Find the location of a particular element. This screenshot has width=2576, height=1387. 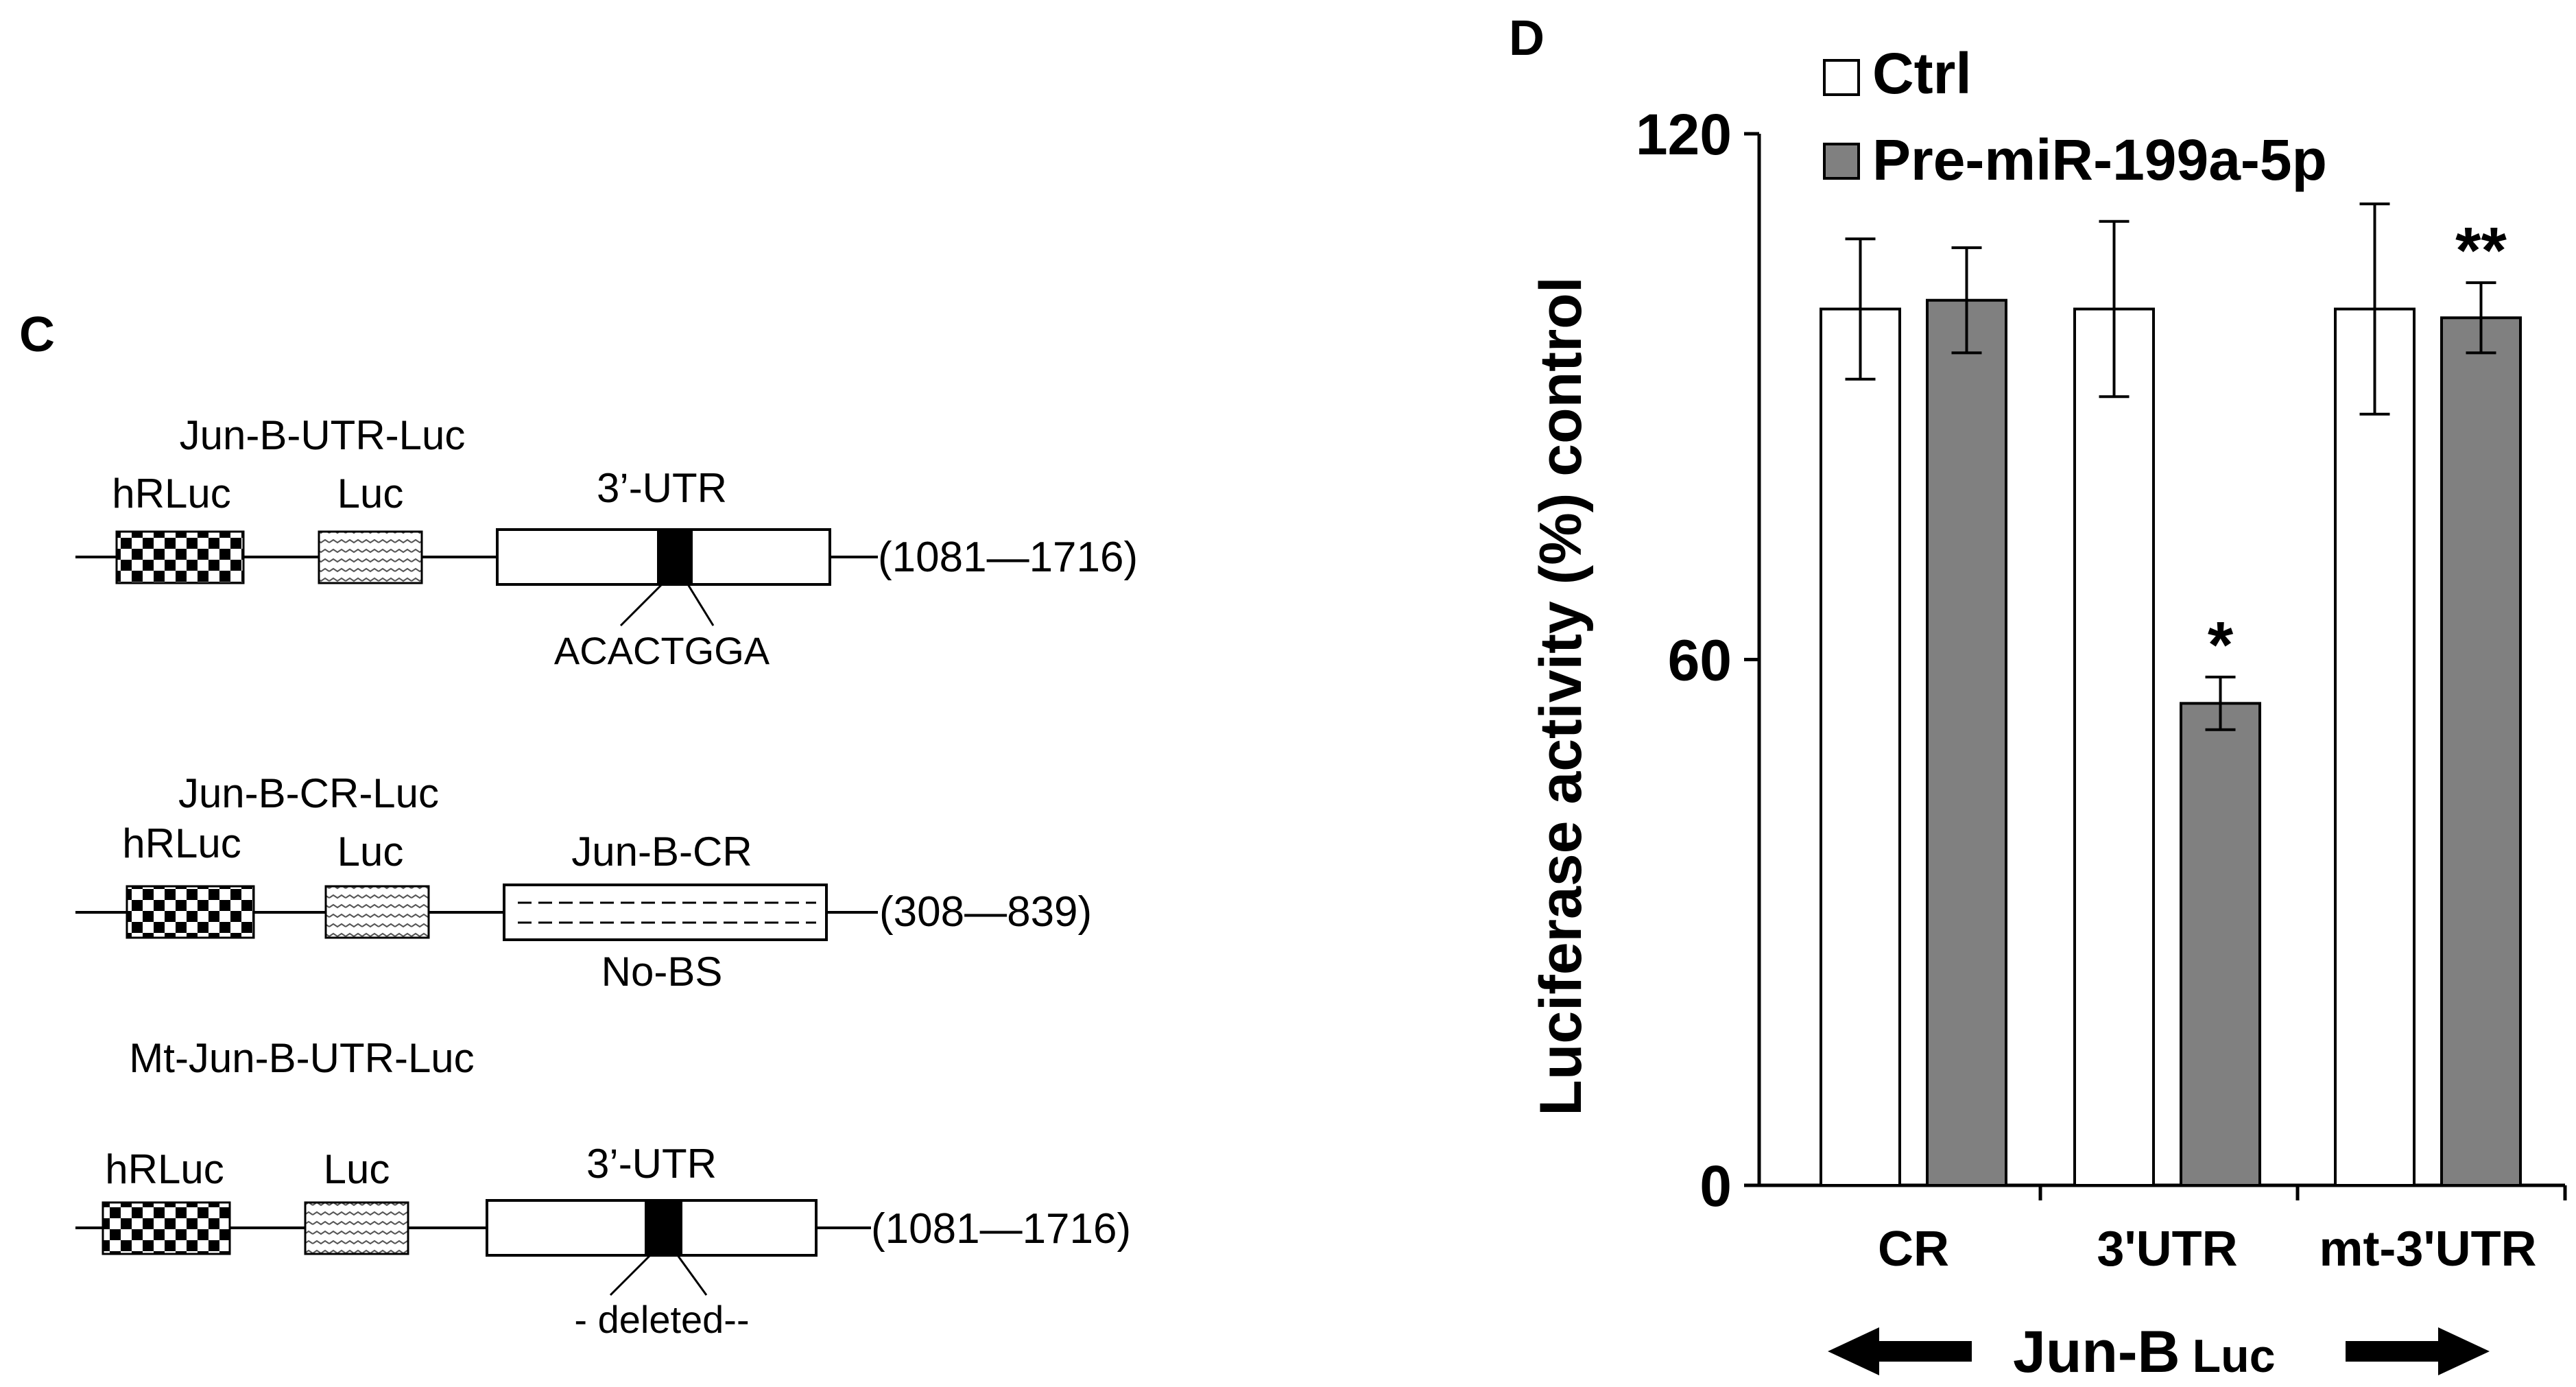

left-arrow-icon is located at coordinates (1900, 1351).